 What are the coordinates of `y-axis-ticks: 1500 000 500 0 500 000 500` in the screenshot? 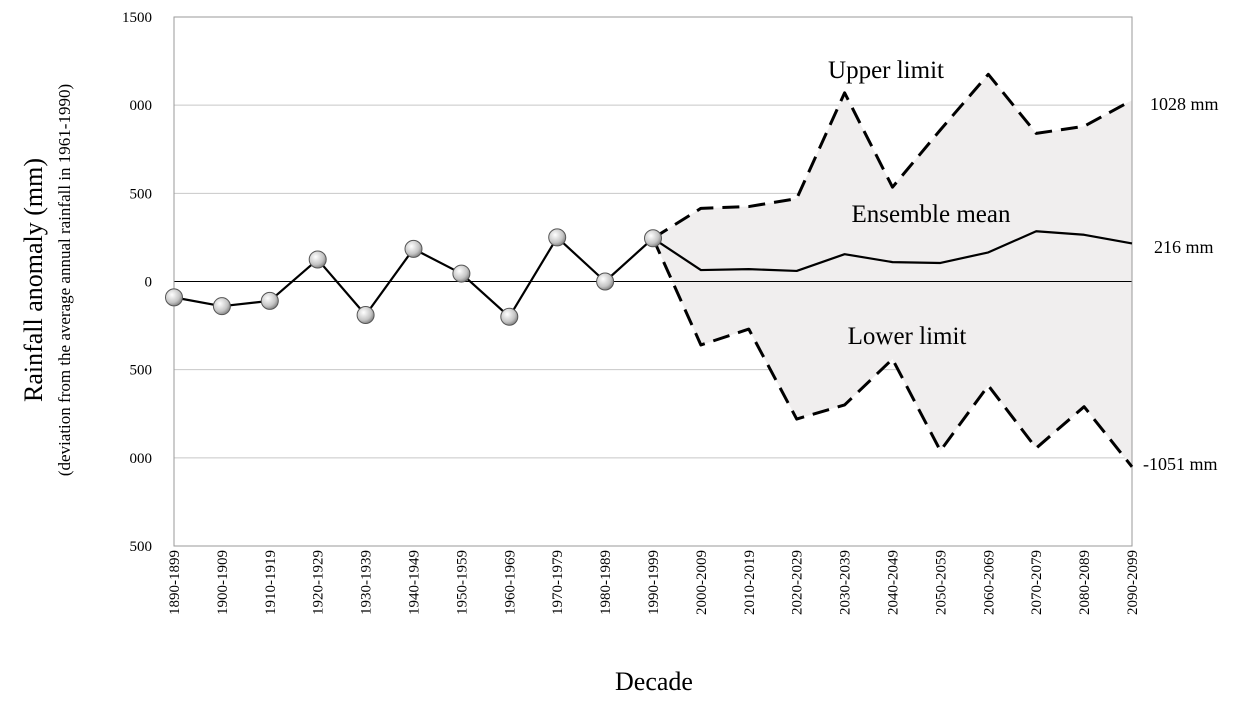 It's located at (137, 282).